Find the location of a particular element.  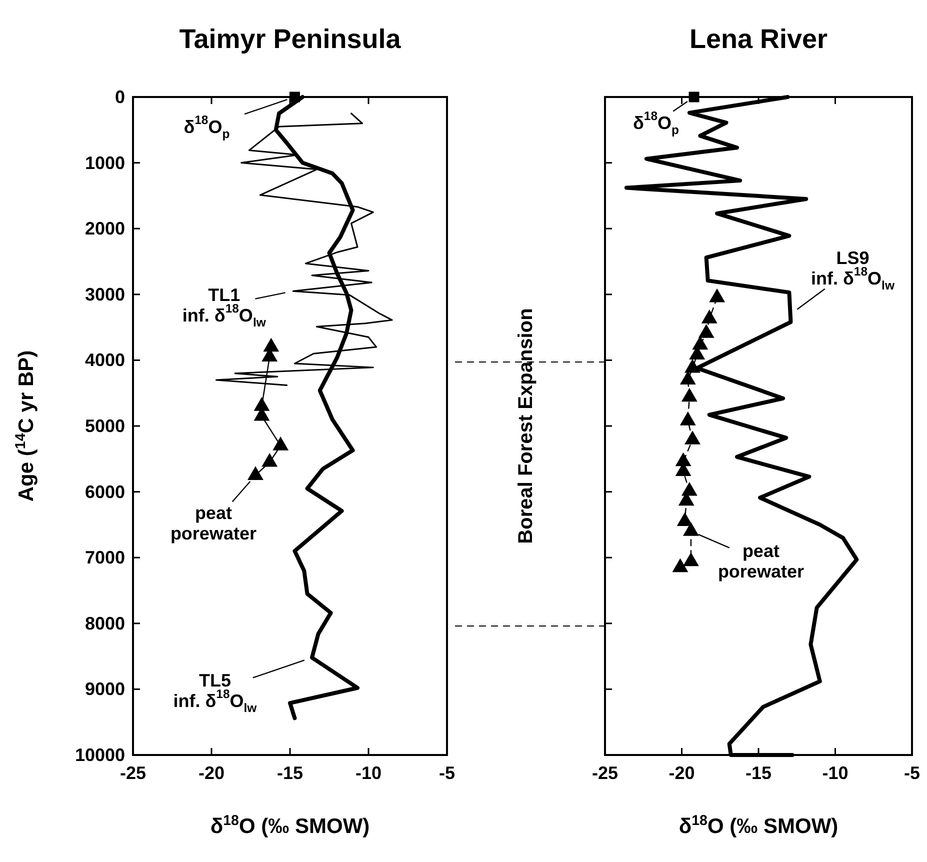

annotation: LS9 inf. δ$^{18}$O$_{lw}$ is located at coordinates (853, 270).